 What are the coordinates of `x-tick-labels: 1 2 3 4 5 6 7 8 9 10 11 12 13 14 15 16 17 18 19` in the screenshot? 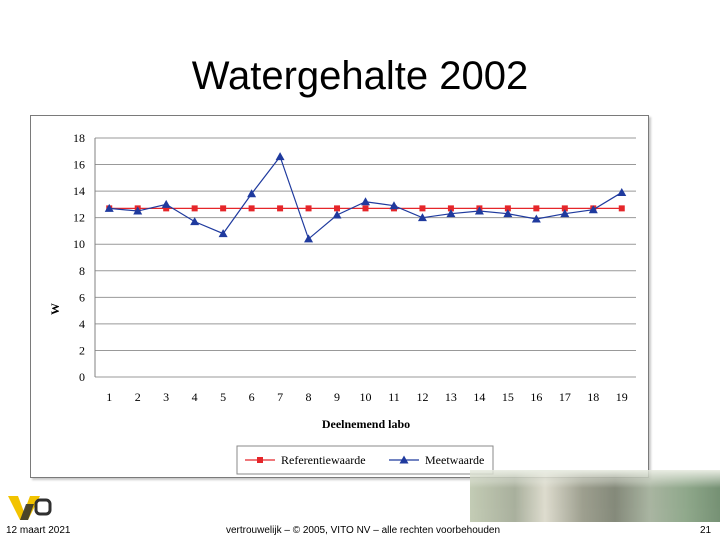 It's located at (367, 397).